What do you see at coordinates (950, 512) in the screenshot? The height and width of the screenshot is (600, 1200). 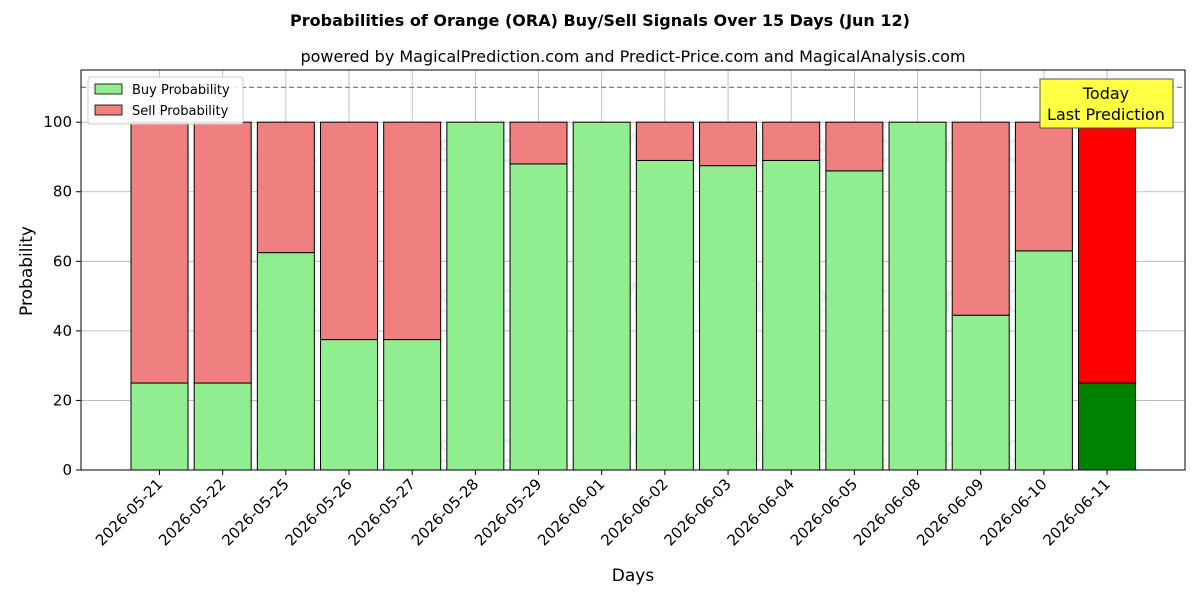 I see `x-tick-label: 2026-06-09` at bounding box center [950, 512].